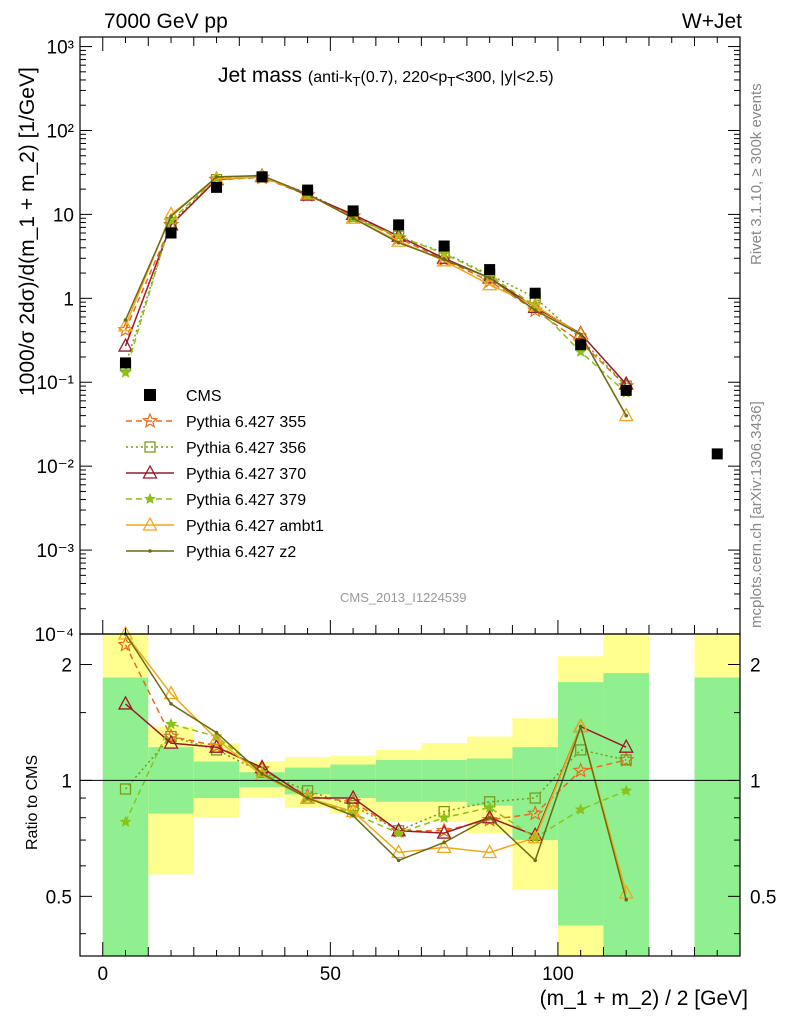  What do you see at coordinates (558, 974) in the screenshot?
I see `x-tick-label-2: 100` at bounding box center [558, 974].